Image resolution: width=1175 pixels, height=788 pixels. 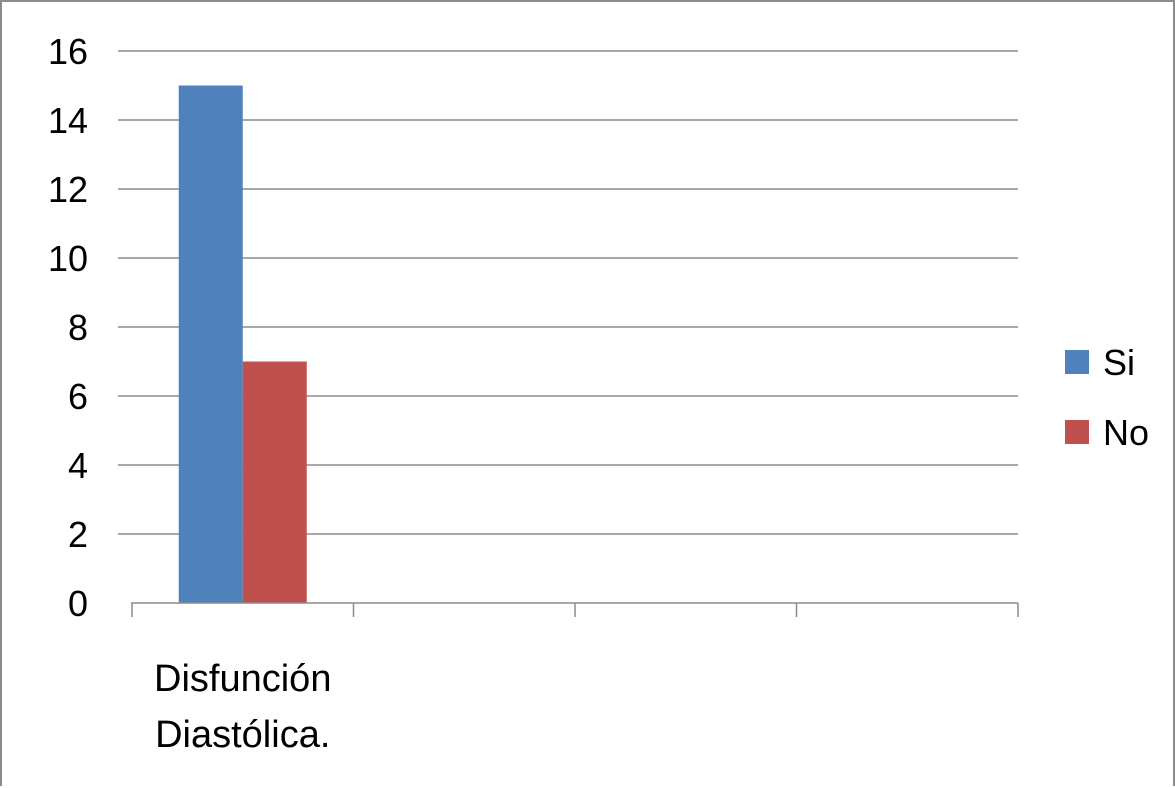 I want to click on x-category-label: Disfunción, so click(x=242, y=679).